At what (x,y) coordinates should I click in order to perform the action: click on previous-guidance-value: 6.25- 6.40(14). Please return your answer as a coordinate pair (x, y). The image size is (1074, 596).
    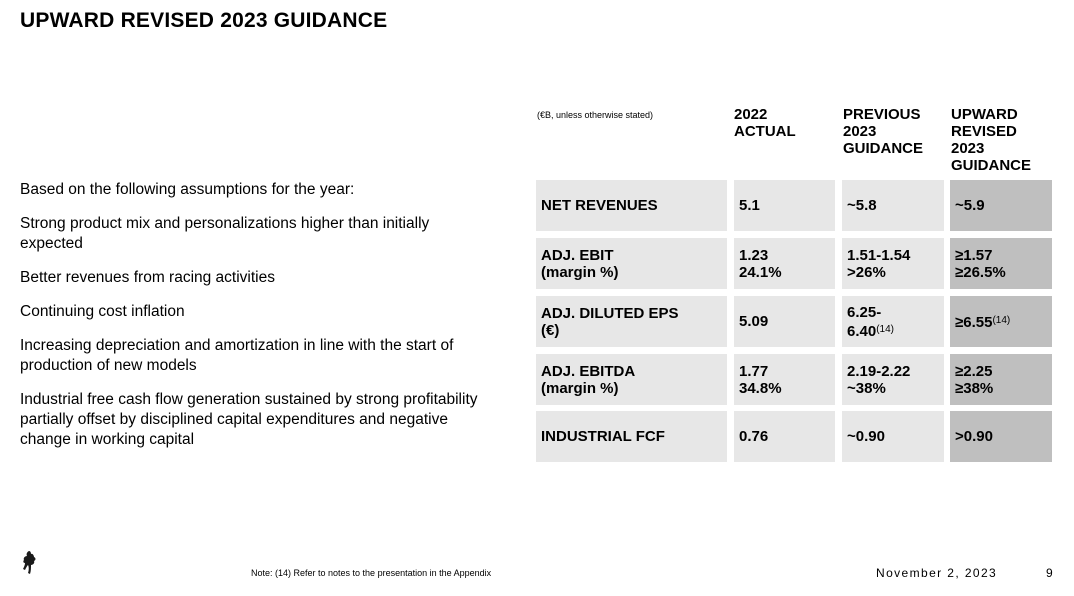
    Looking at the image, I should click on (893, 321).